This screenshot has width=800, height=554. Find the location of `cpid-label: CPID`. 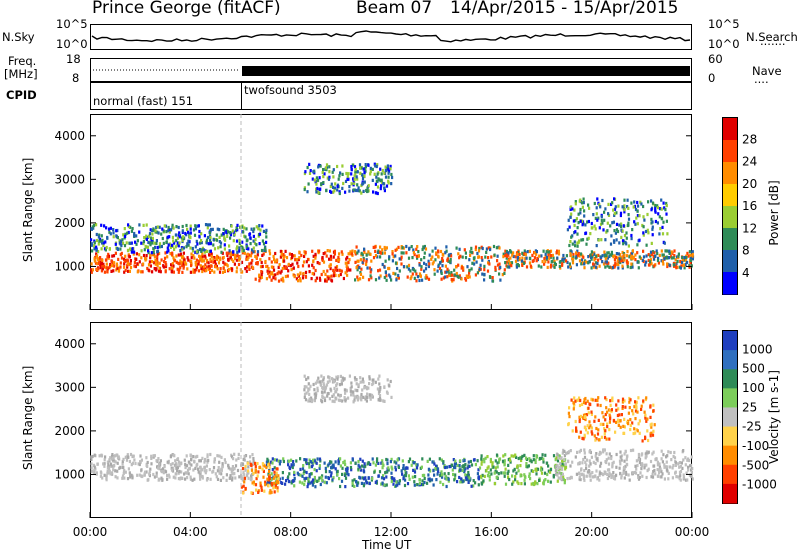

cpid-label: CPID is located at coordinates (21, 95).